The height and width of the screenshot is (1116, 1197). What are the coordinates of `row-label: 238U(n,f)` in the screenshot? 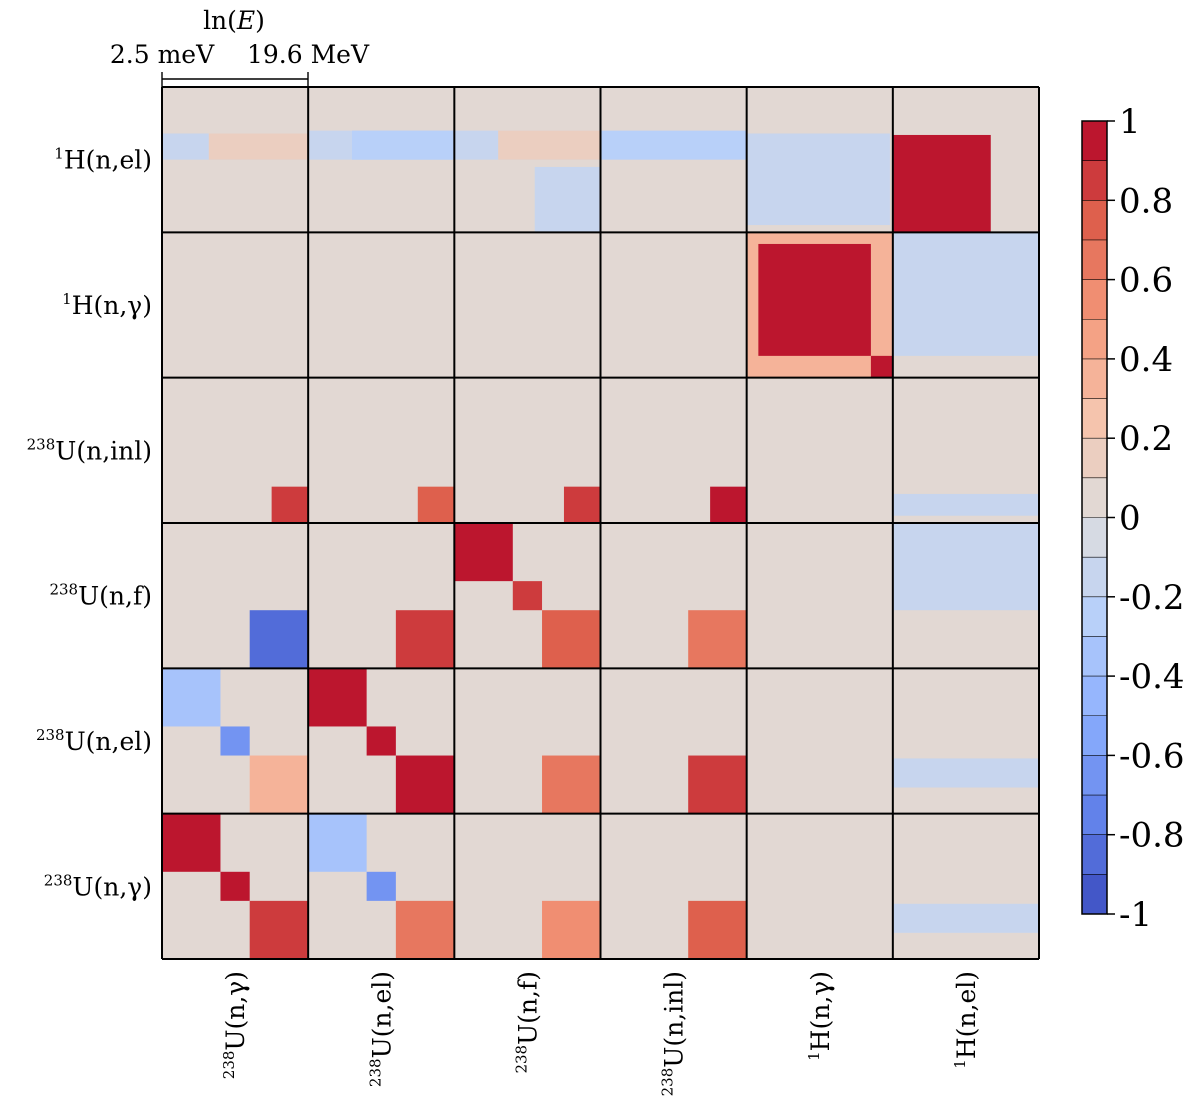 It's located at (100, 596).